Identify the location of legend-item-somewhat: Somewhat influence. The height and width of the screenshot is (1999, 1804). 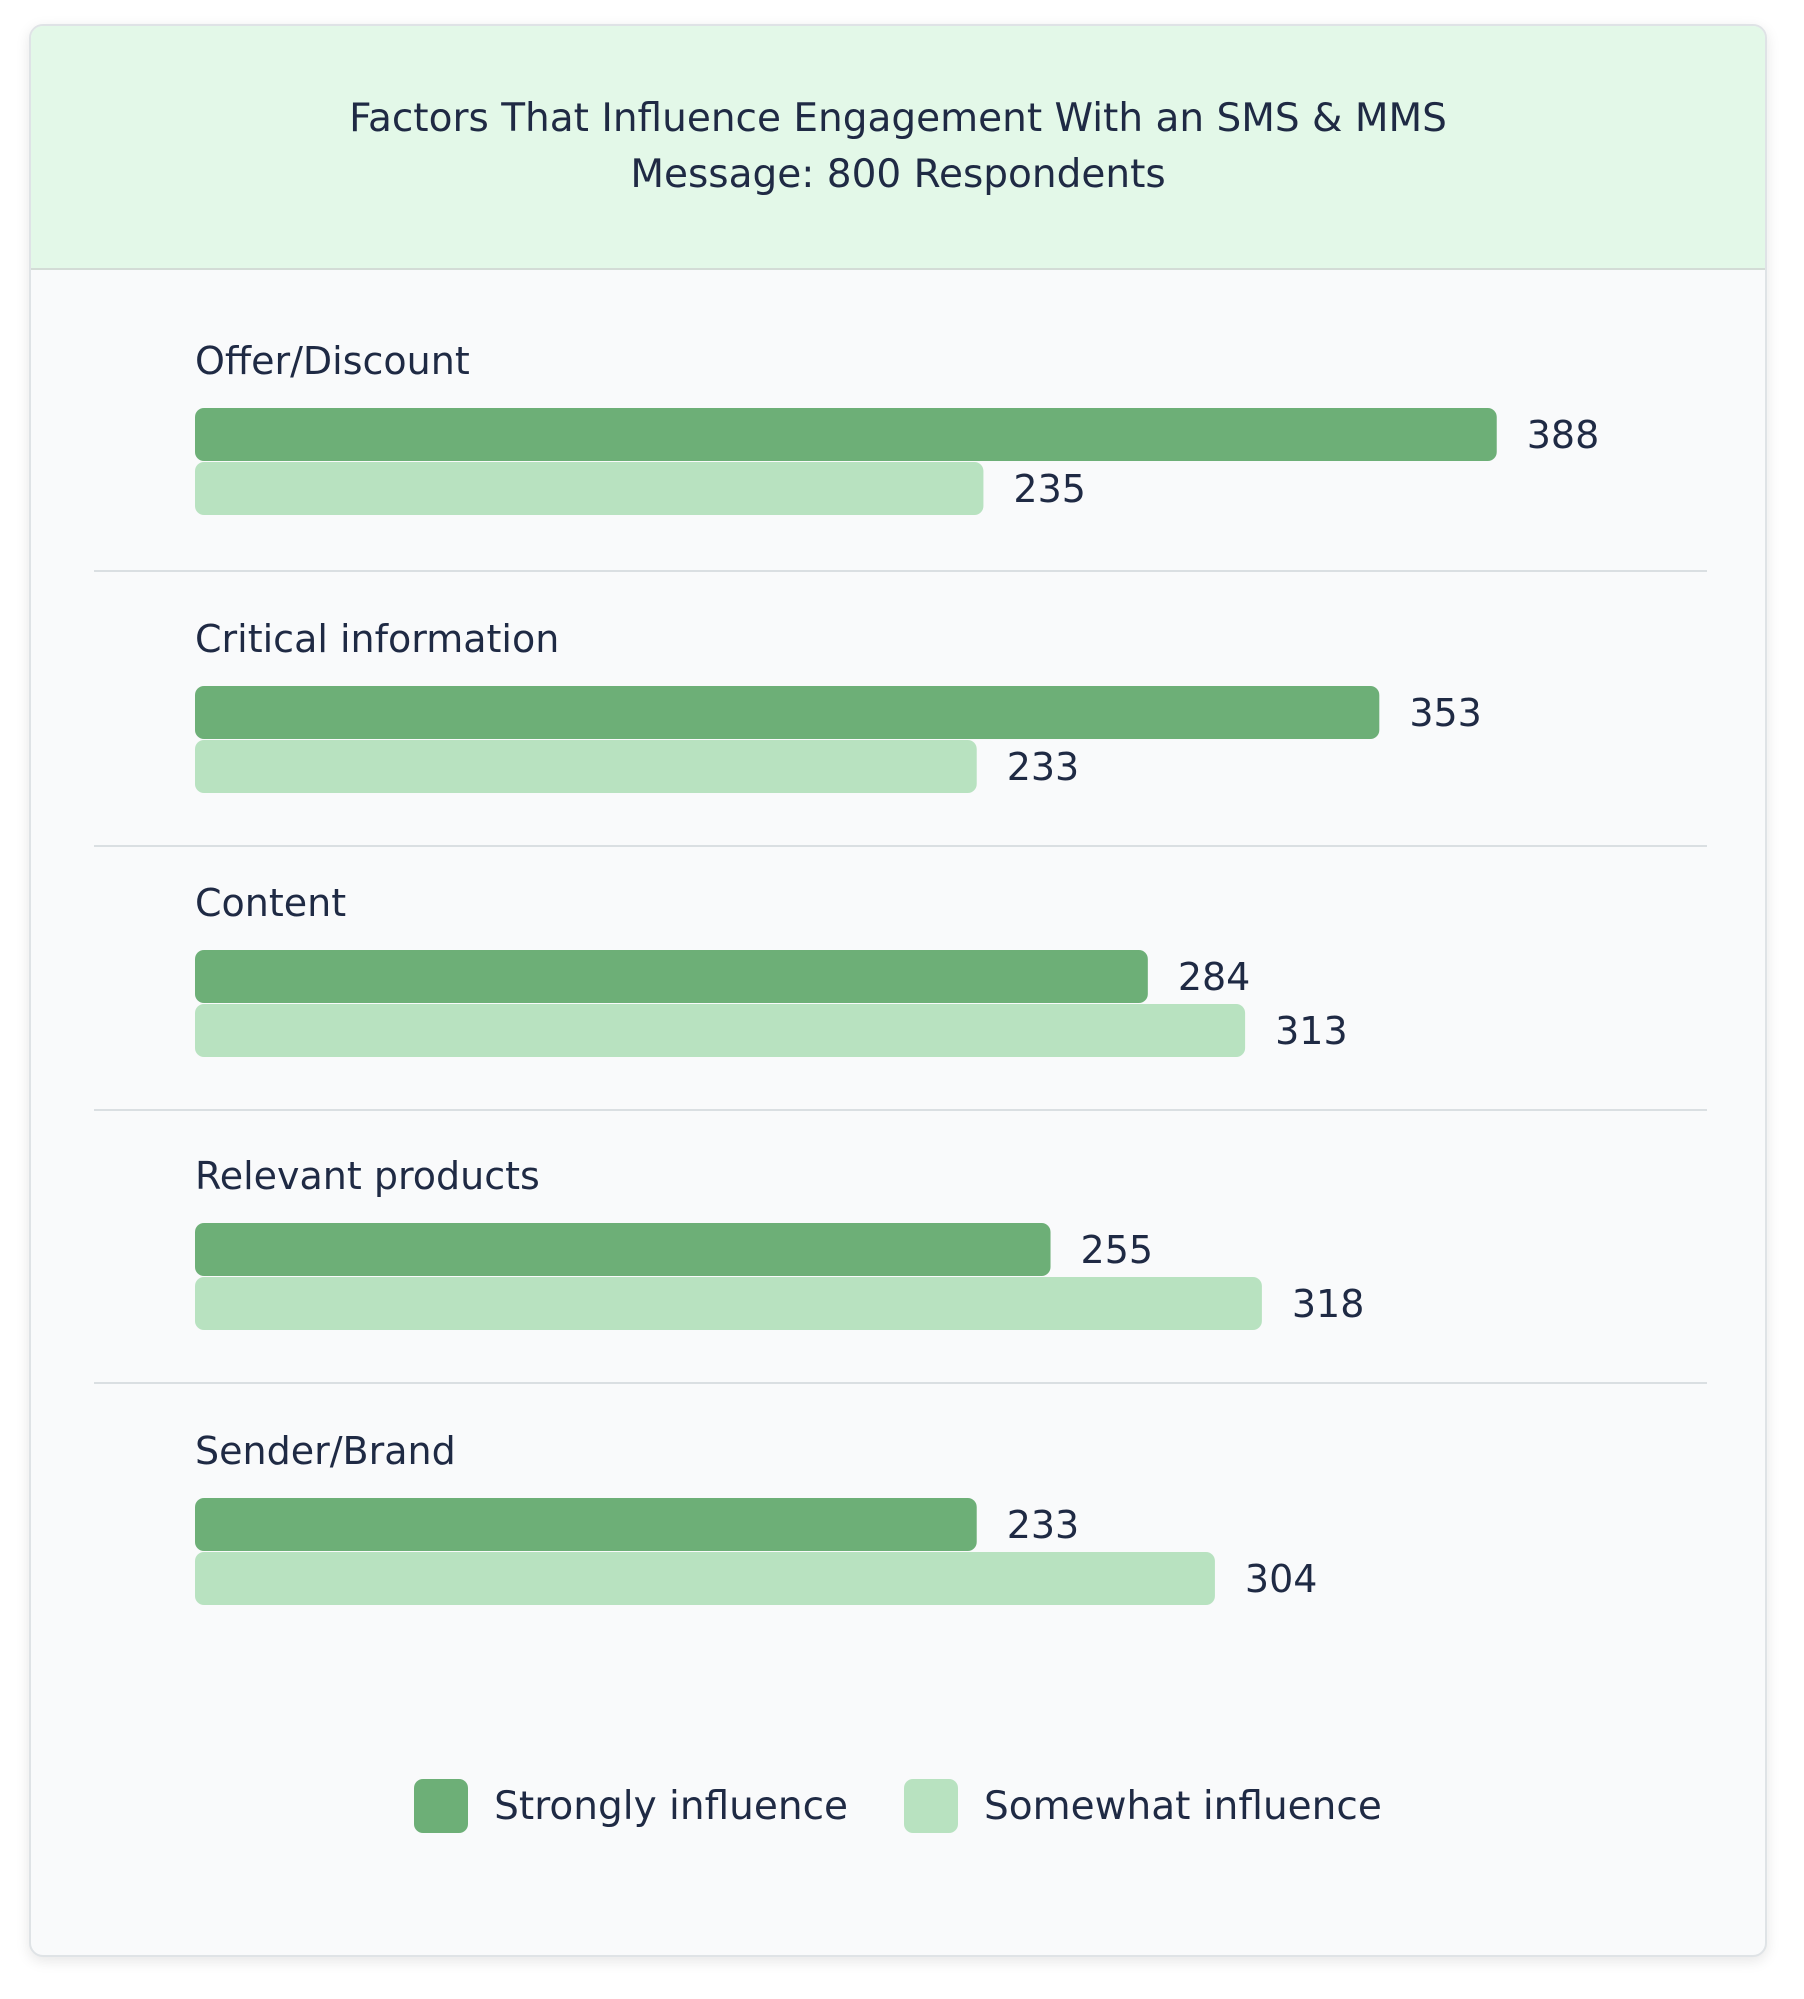
(1143, 1806).